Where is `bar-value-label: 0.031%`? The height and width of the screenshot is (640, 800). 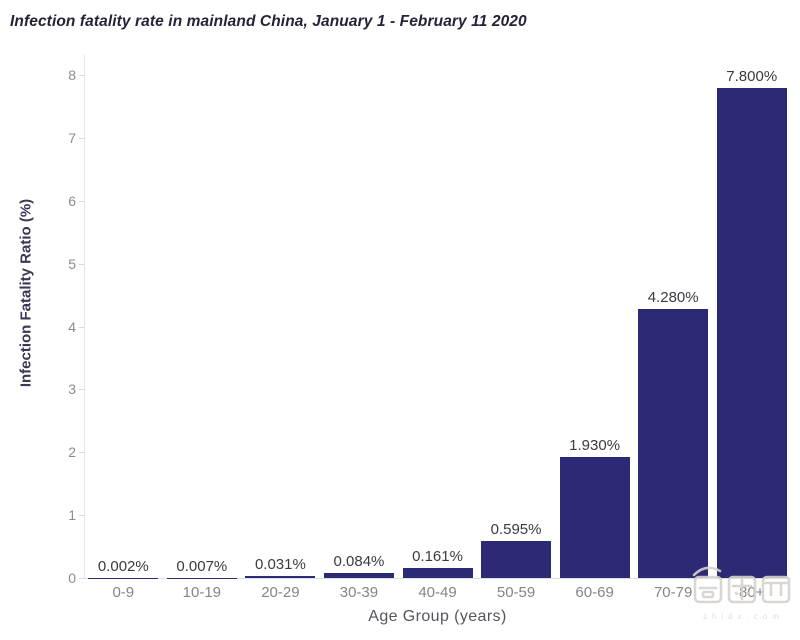
bar-value-label: 0.031% is located at coordinates (280, 565).